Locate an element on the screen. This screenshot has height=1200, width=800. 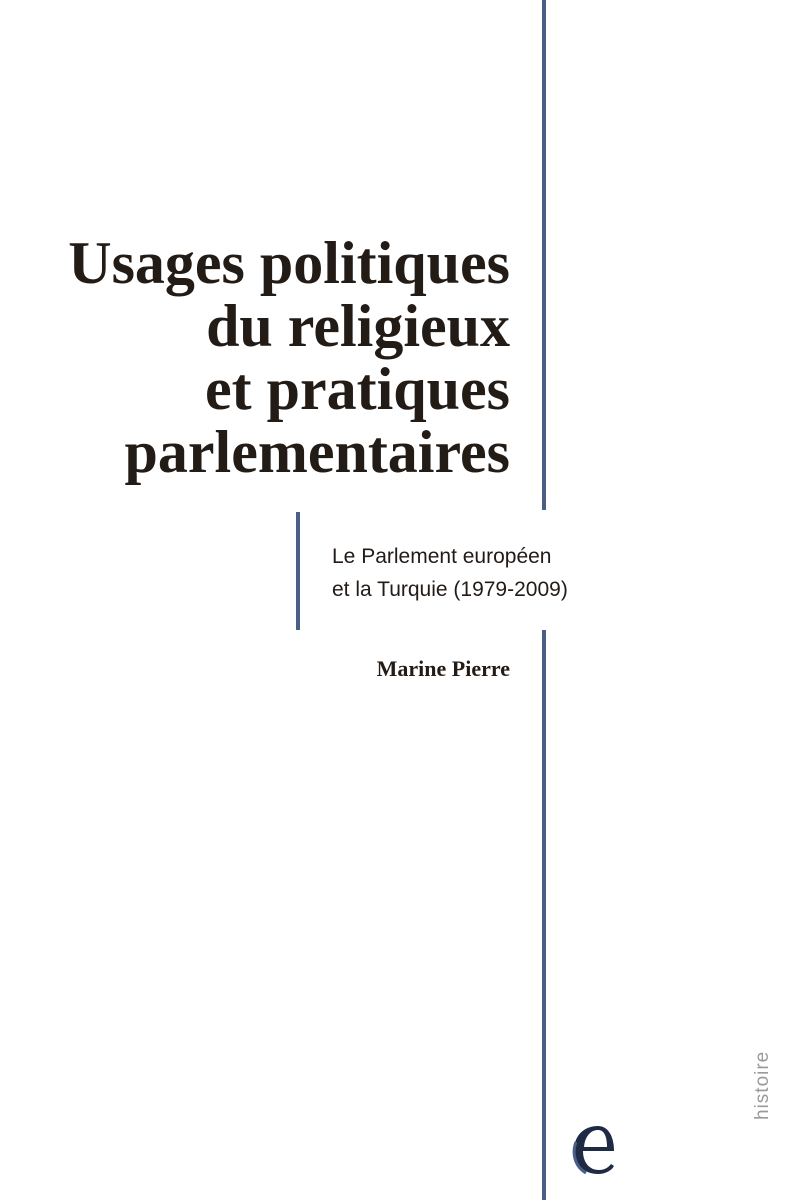
logo-shape is located at coordinates (594, 1150).